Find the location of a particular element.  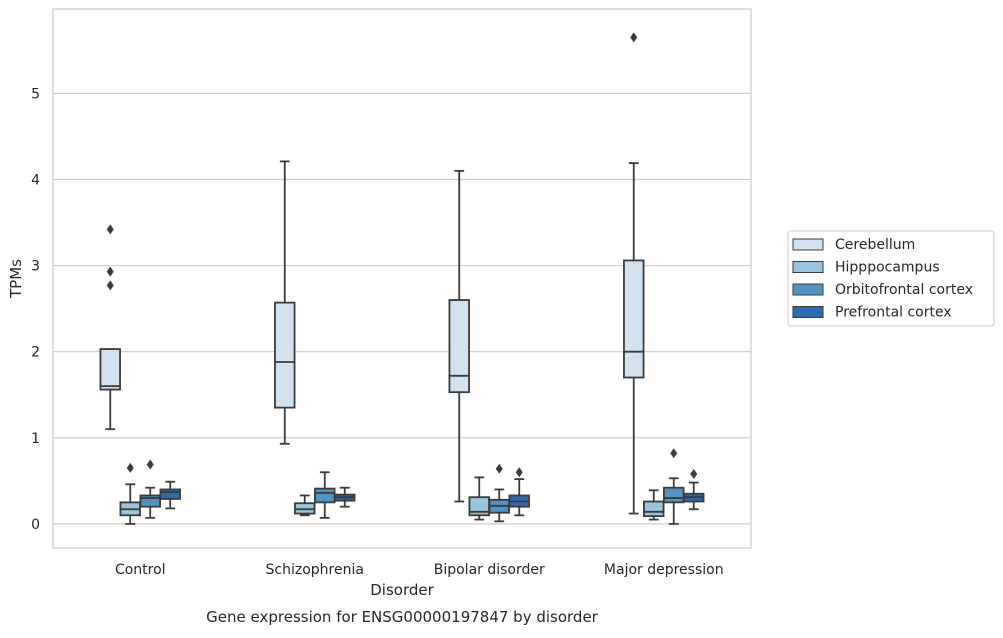

box-cerebellum-major-depression is located at coordinates (634, 273).